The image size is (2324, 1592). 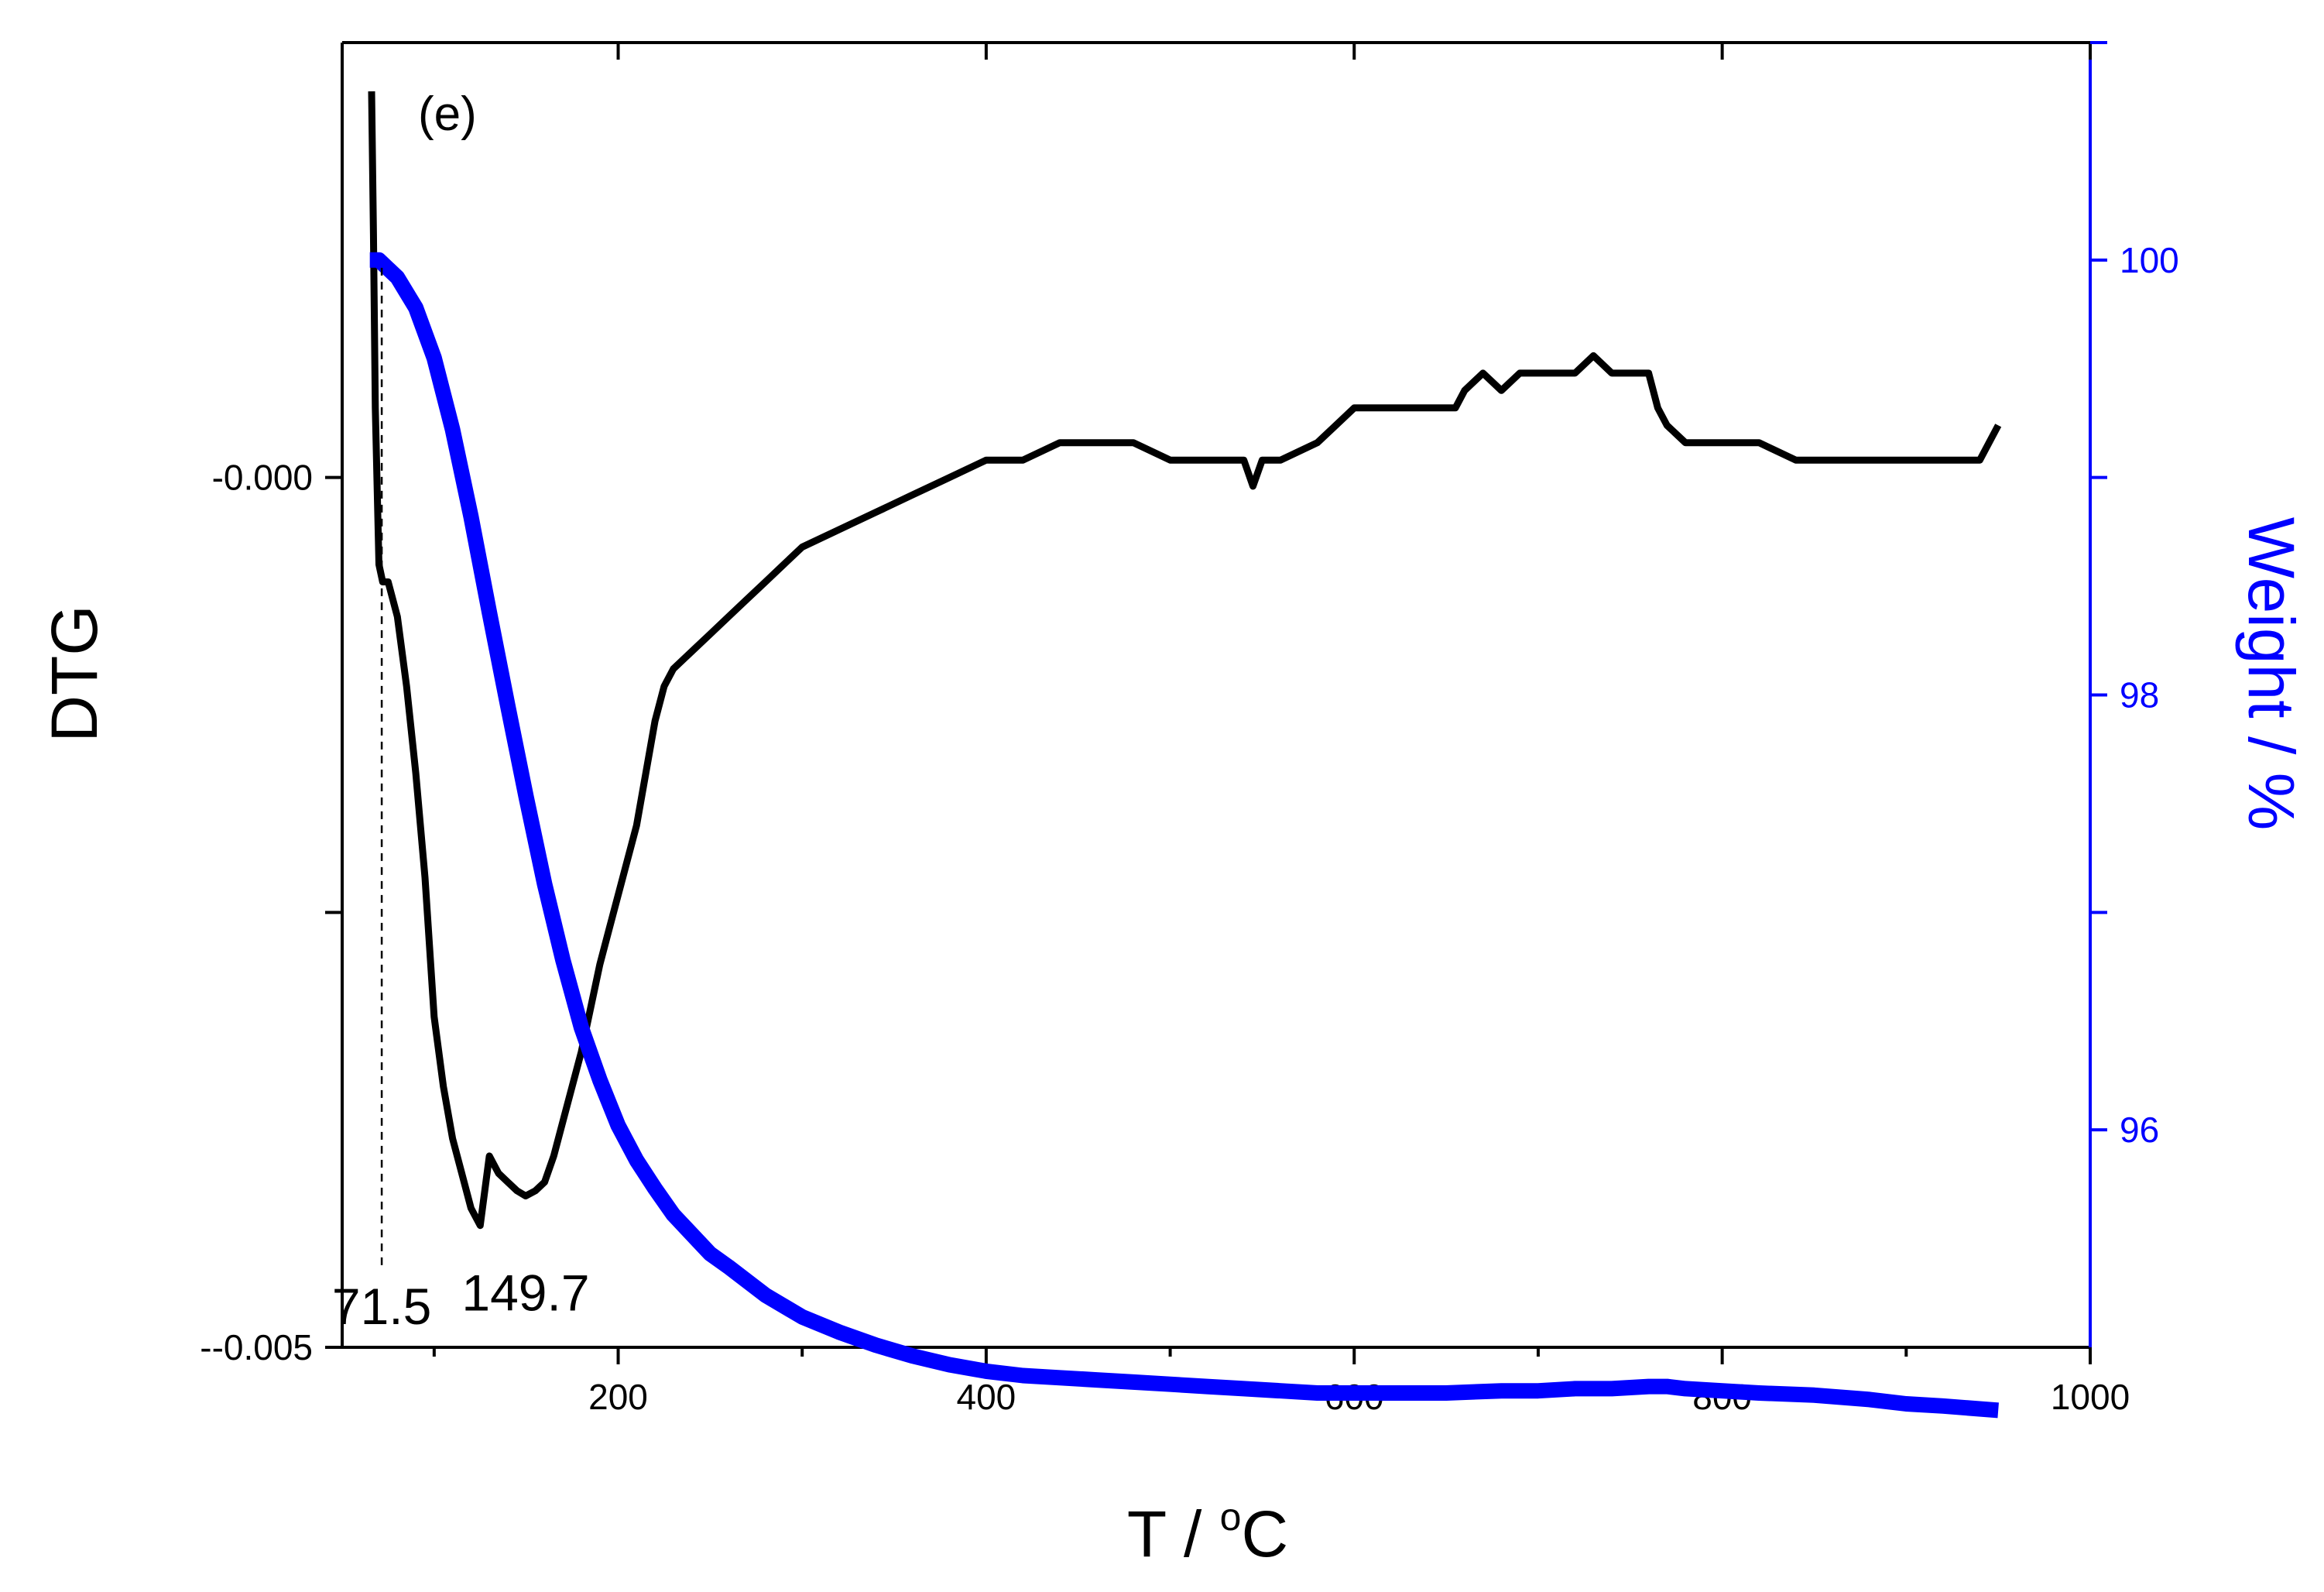 What do you see at coordinates (618, 1397) in the screenshot?
I see `x-tick-label: 200` at bounding box center [618, 1397].